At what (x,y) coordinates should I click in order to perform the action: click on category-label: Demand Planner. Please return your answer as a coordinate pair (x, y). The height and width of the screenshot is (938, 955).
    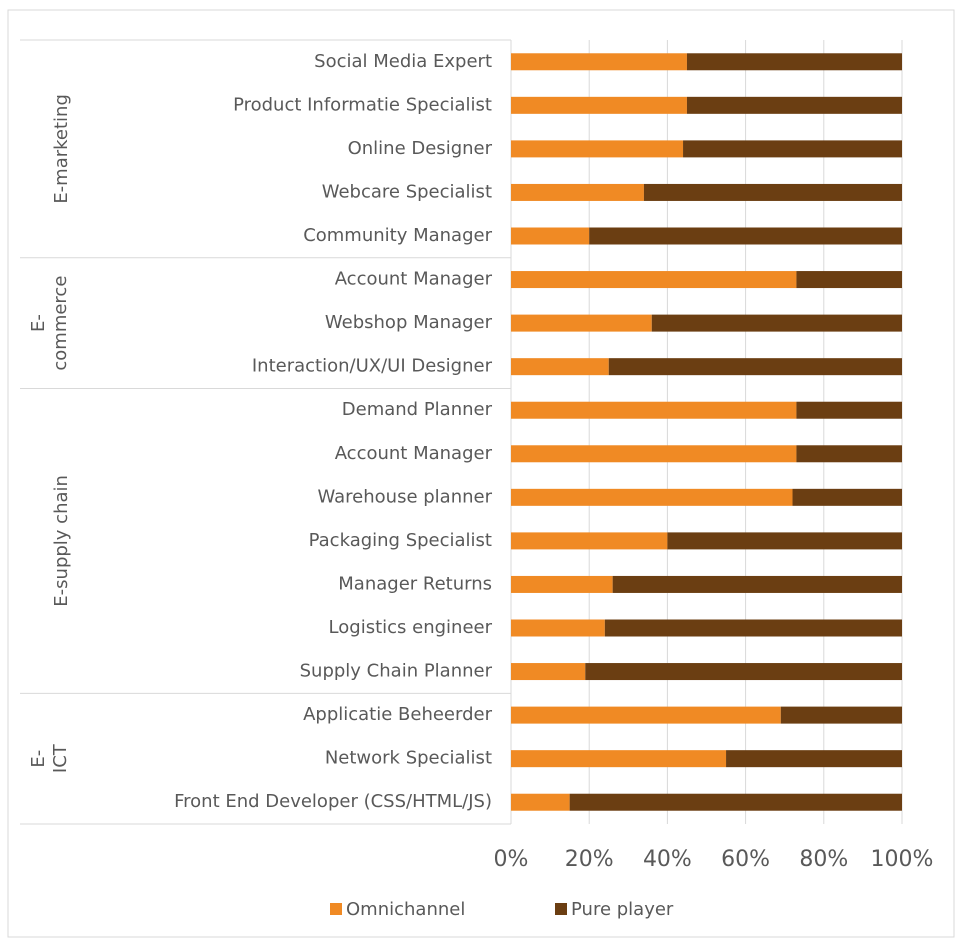
    Looking at the image, I should click on (417, 409).